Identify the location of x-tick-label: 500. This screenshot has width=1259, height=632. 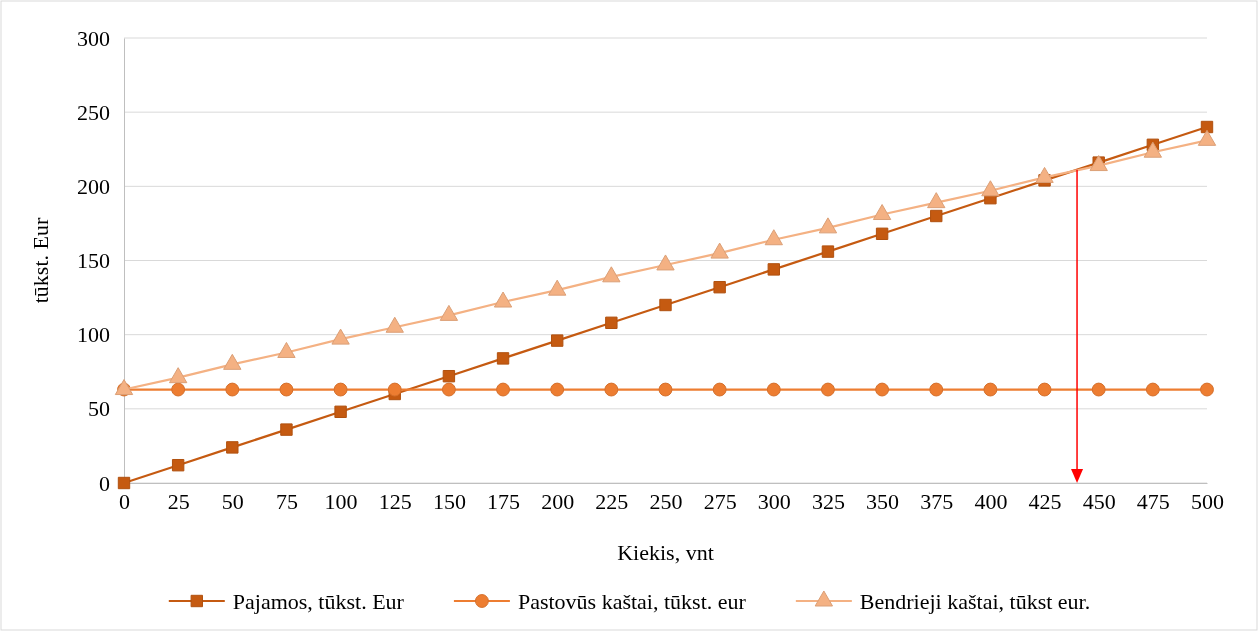
(1207, 501).